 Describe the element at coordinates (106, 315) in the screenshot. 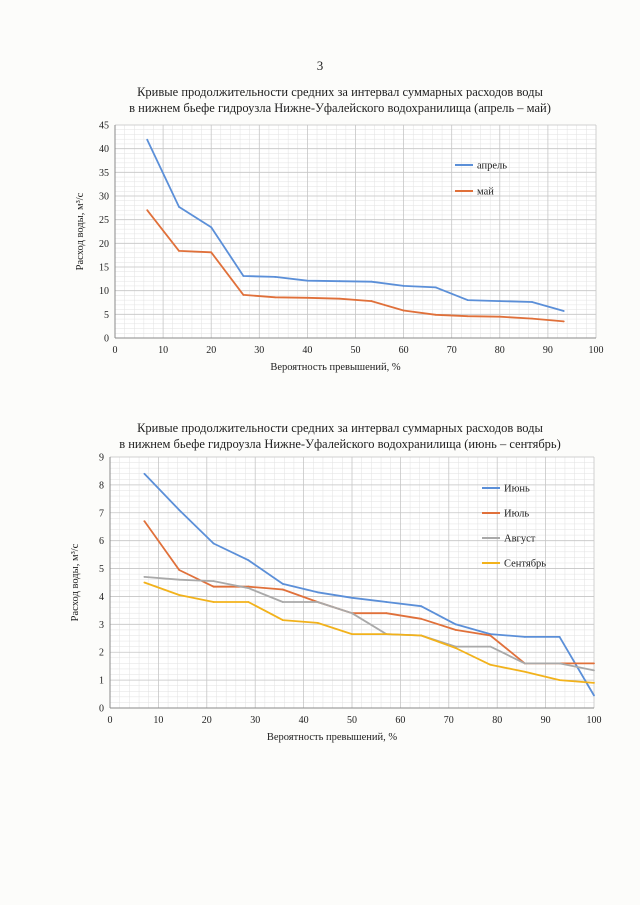

I see `y-tick-label: 5` at that location.